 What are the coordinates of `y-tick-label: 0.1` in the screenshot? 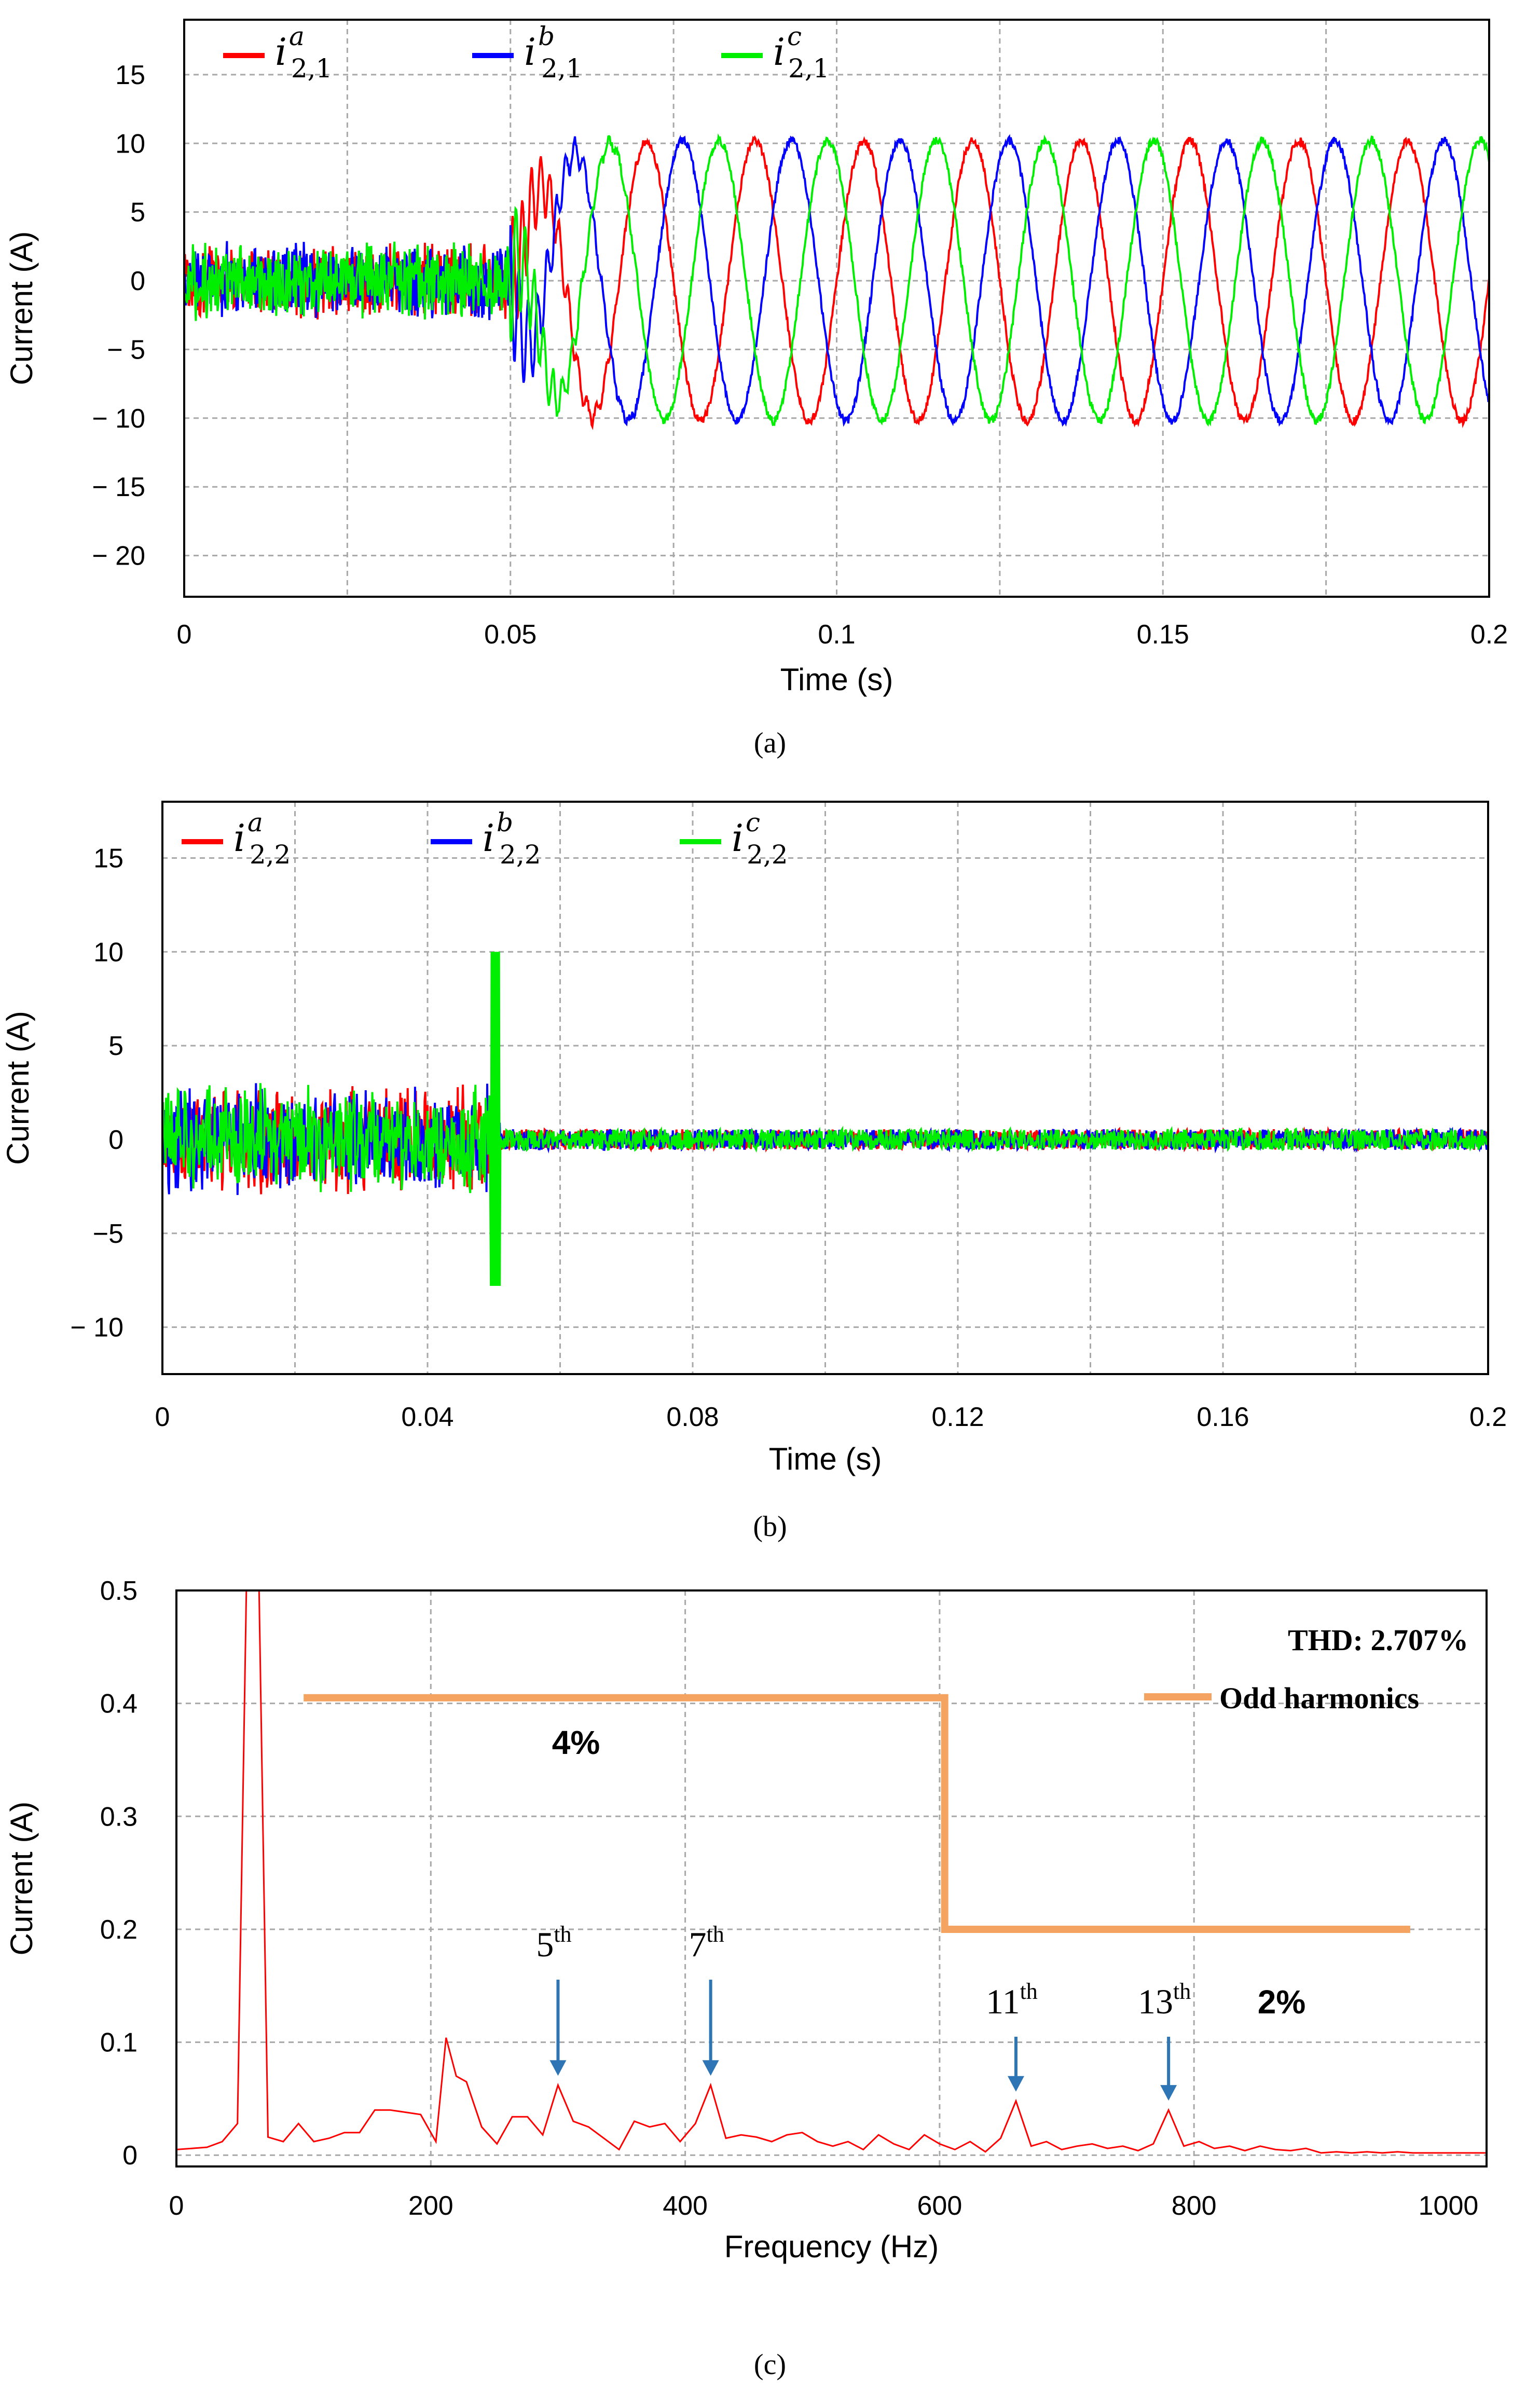 It's located at (119, 2043).